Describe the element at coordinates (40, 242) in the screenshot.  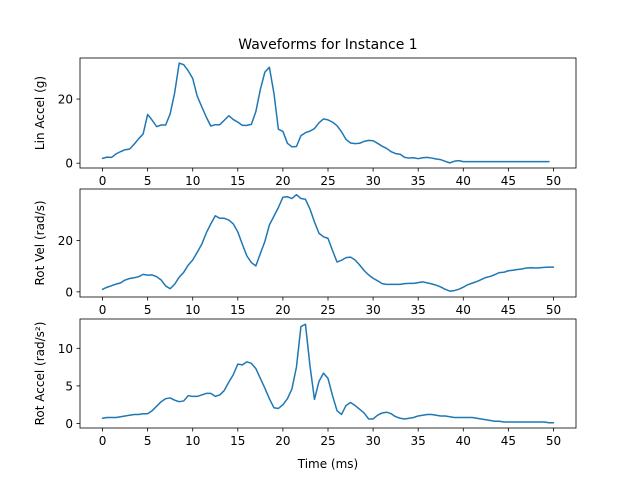
I see `y-axis-label: Rot Vel (rad/s)` at that location.